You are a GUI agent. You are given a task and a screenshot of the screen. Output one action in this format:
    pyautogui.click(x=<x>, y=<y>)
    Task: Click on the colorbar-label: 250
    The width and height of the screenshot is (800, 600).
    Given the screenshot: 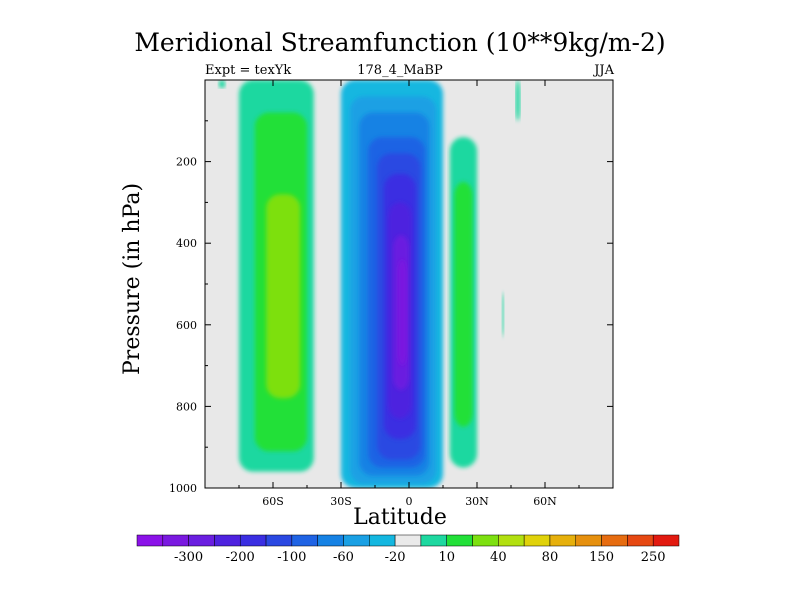 What is the action you would take?
    pyautogui.click(x=653, y=557)
    